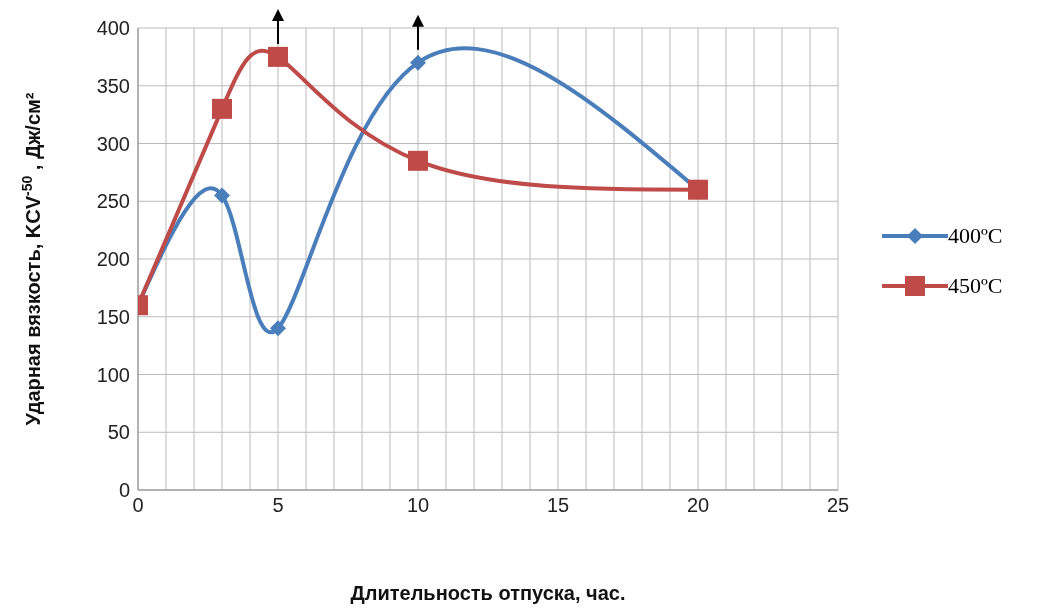 The width and height of the screenshot is (1040, 614). What do you see at coordinates (113, 259) in the screenshot?
I see `y-tick-label: 200` at bounding box center [113, 259].